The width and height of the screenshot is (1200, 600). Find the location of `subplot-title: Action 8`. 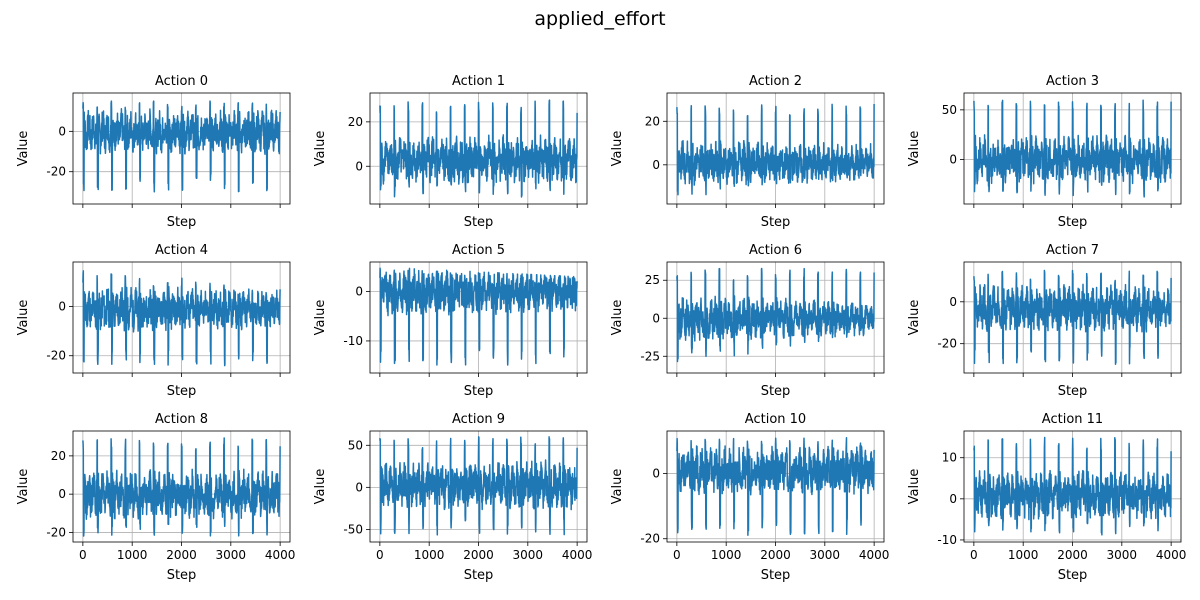

subplot-title: Action 8 is located at coordinates (181, 419).